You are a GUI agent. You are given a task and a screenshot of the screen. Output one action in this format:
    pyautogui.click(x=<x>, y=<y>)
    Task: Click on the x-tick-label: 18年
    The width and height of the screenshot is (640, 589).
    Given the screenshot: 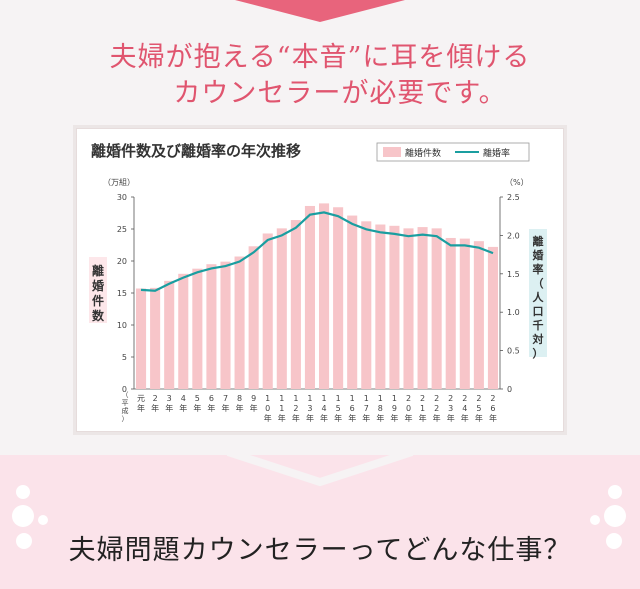 What is the action you would take?
    pyautogui.click(x=380, y=408)
    